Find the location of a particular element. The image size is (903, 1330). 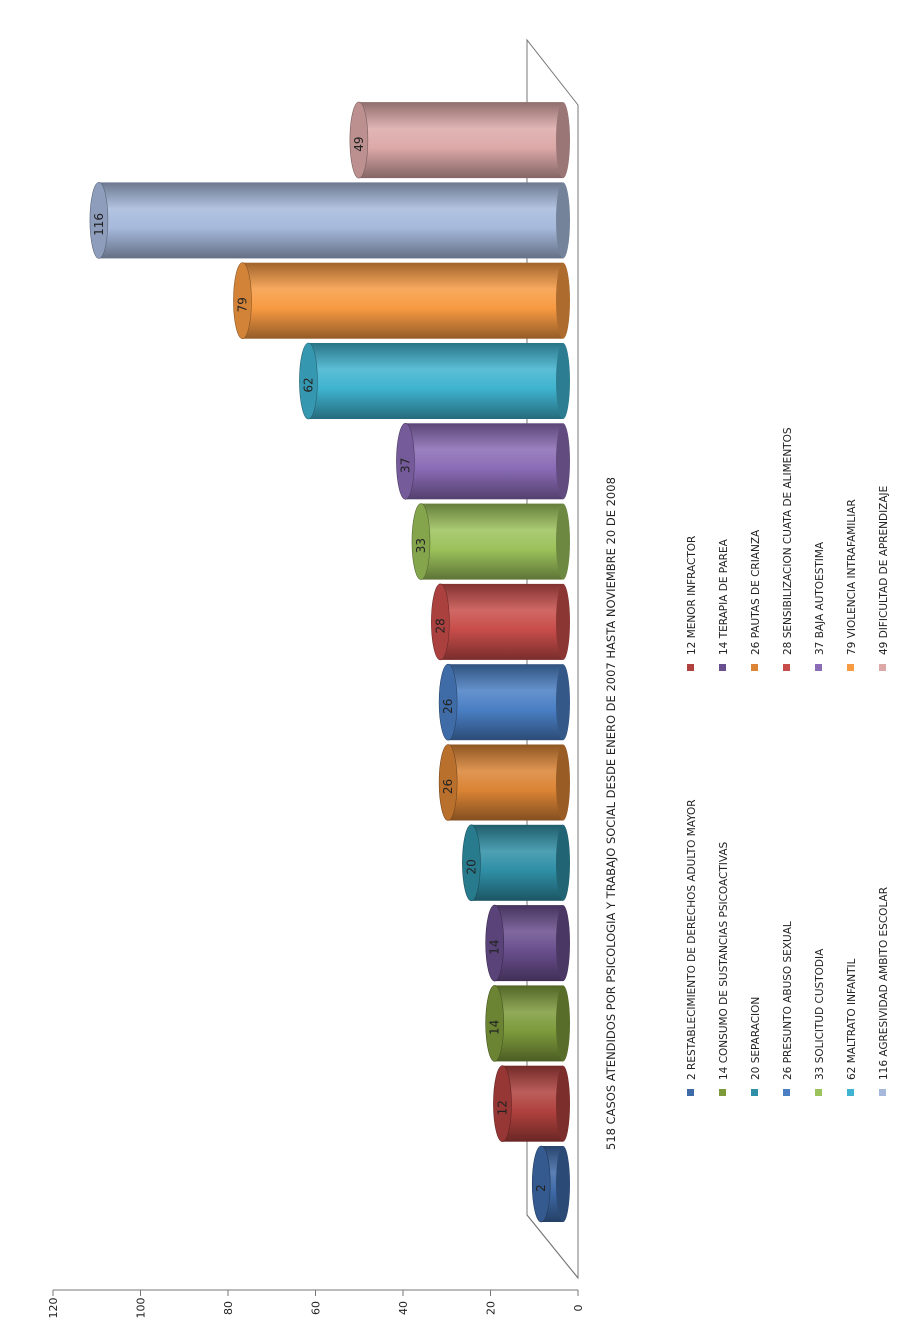

legend-item: 33 SOLICITUD CUSTODIA is located at coordinates (820, 1022).